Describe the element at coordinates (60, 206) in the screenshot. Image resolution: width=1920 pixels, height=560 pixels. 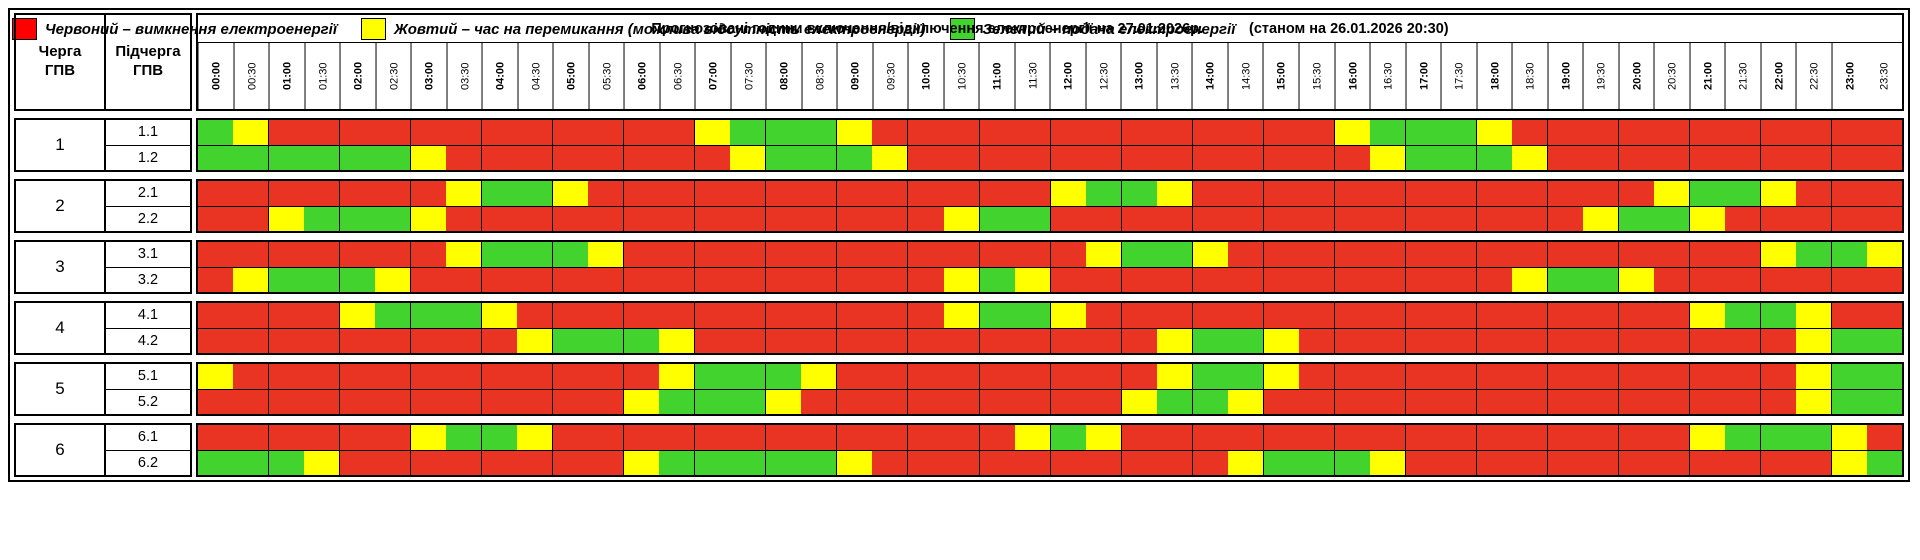
I see `queue-label: 2` at that location.